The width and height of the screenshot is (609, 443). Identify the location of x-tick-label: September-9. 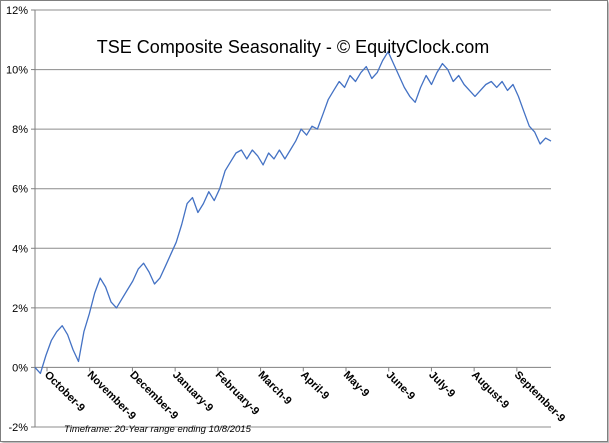
(540, 397).